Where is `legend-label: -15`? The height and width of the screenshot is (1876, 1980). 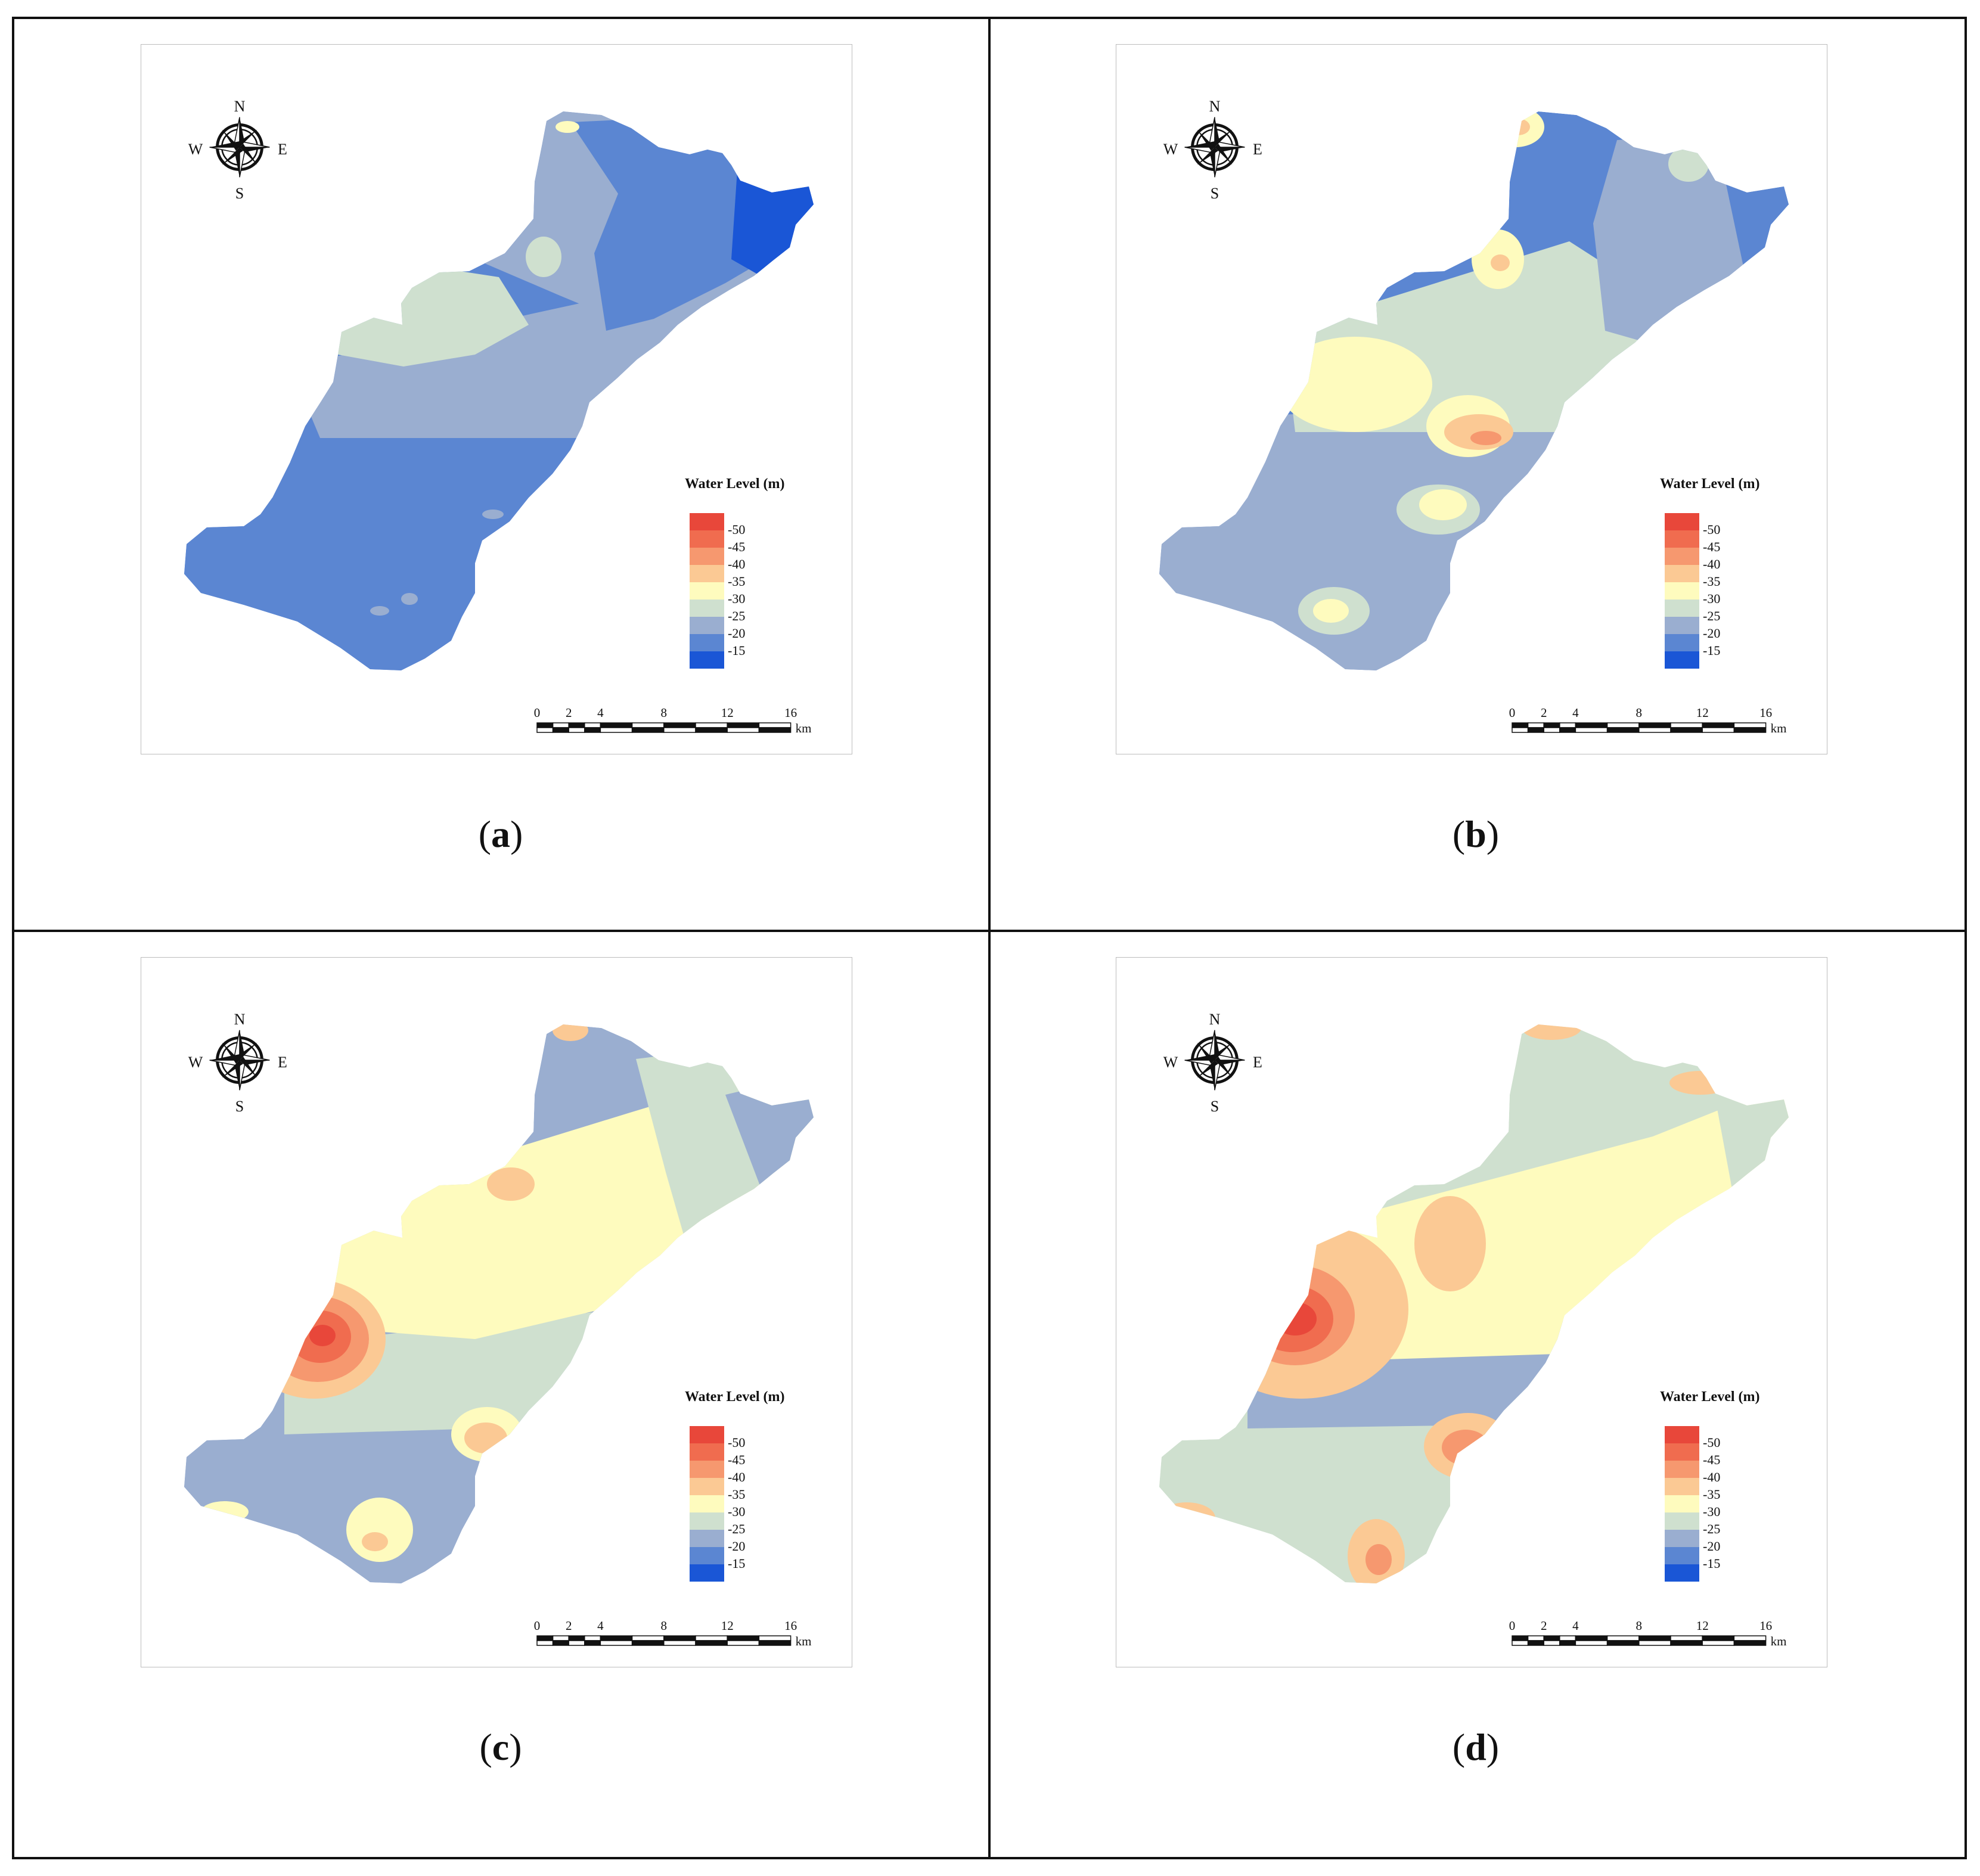
legend-label: -15 is located at coordinates (737, 1563).